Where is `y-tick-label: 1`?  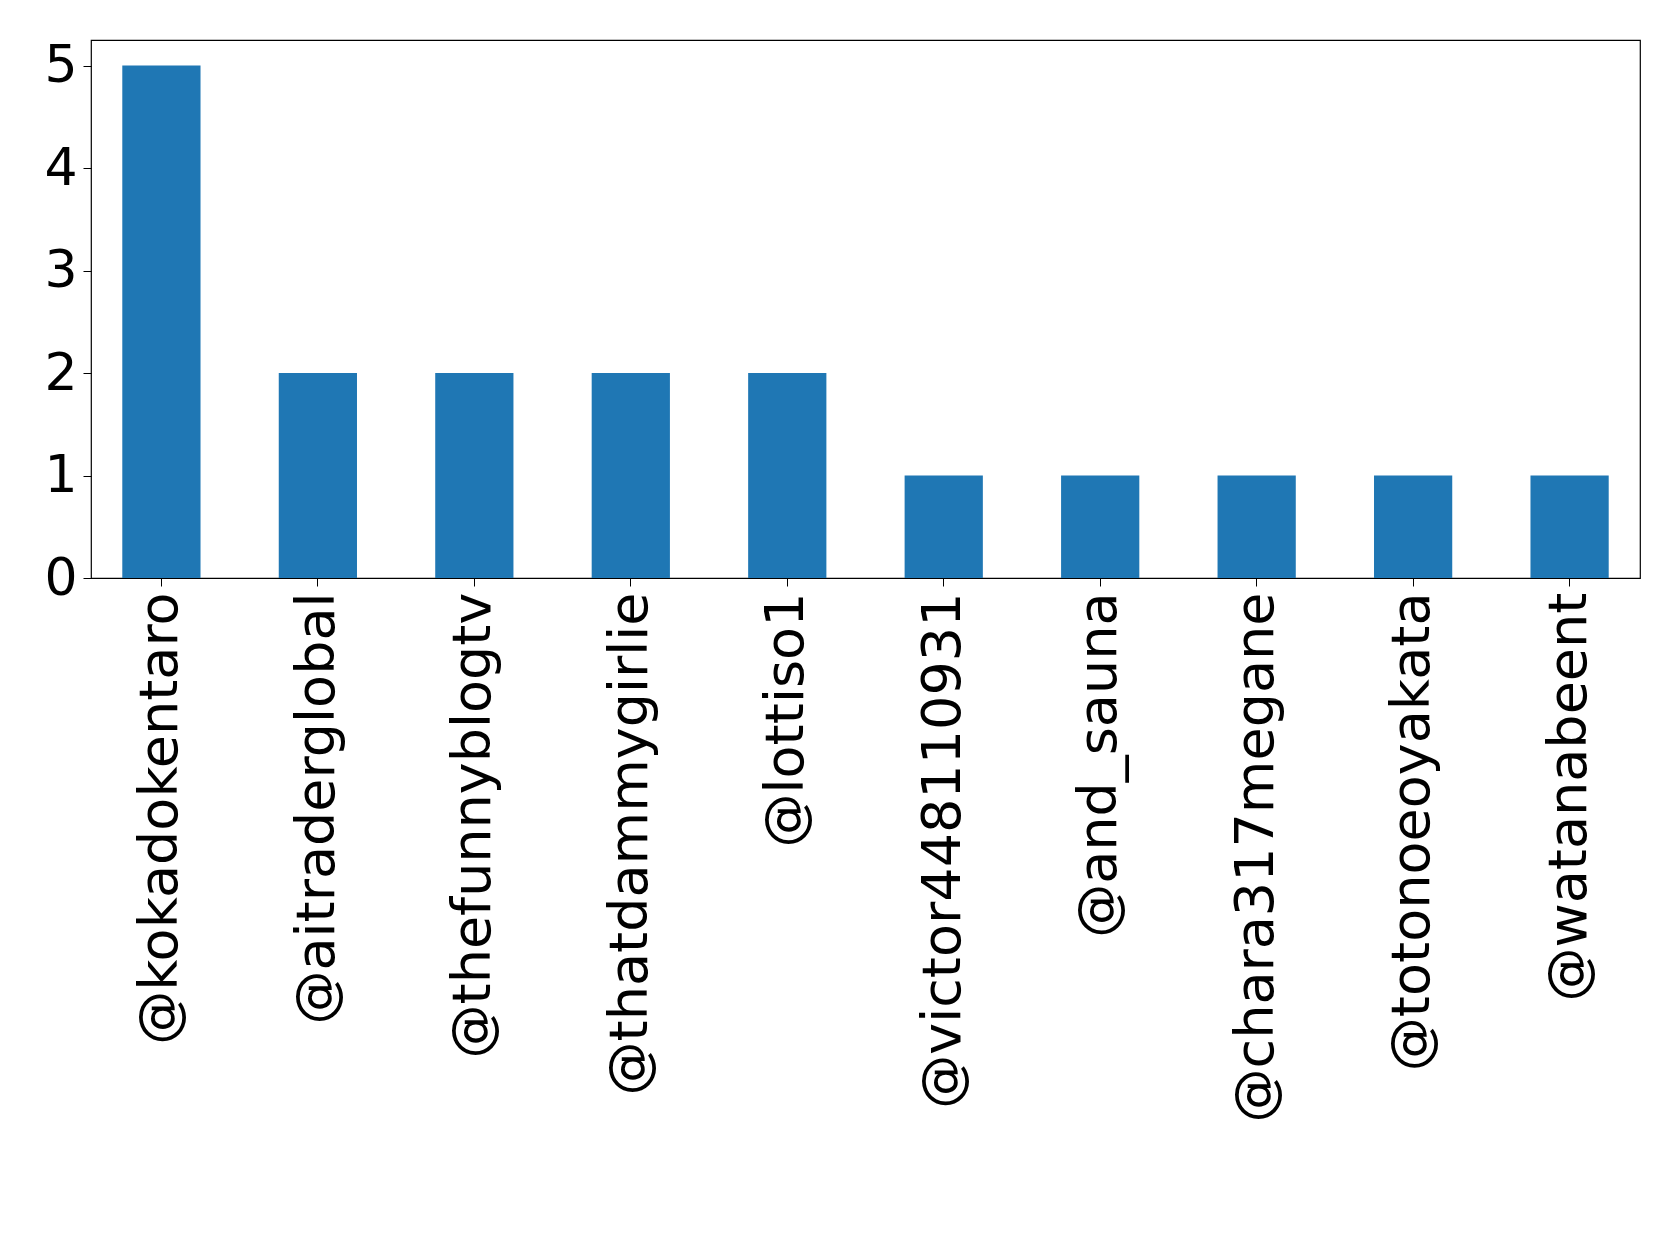 y-tick-label: 1 is located at coordinates (61, 474).